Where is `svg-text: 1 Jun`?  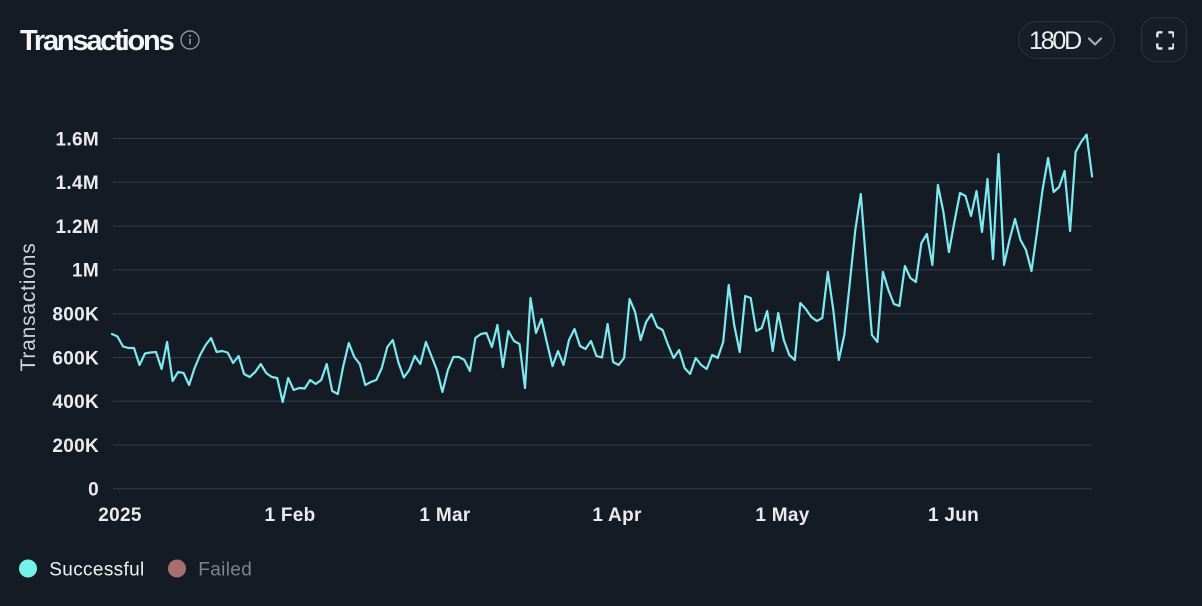 svg-text: 1 Jun is located at coordinates (953, 515).